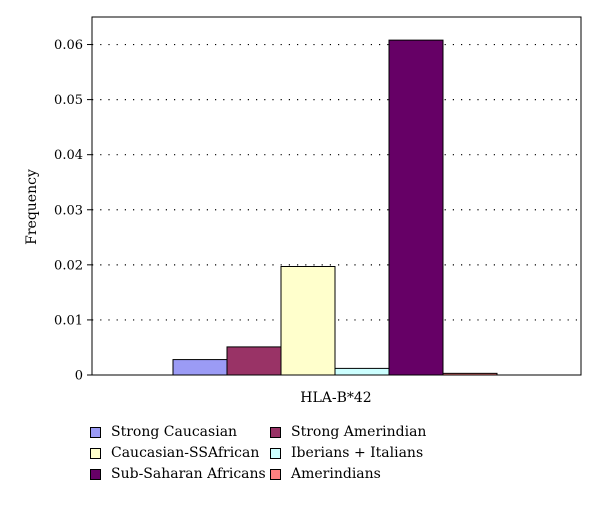 This screenshot has height=506, width=600. Describe the element at coordinates (308, 320) in the screenshot. I see `bar-caucasian-ssafrican` at that location.